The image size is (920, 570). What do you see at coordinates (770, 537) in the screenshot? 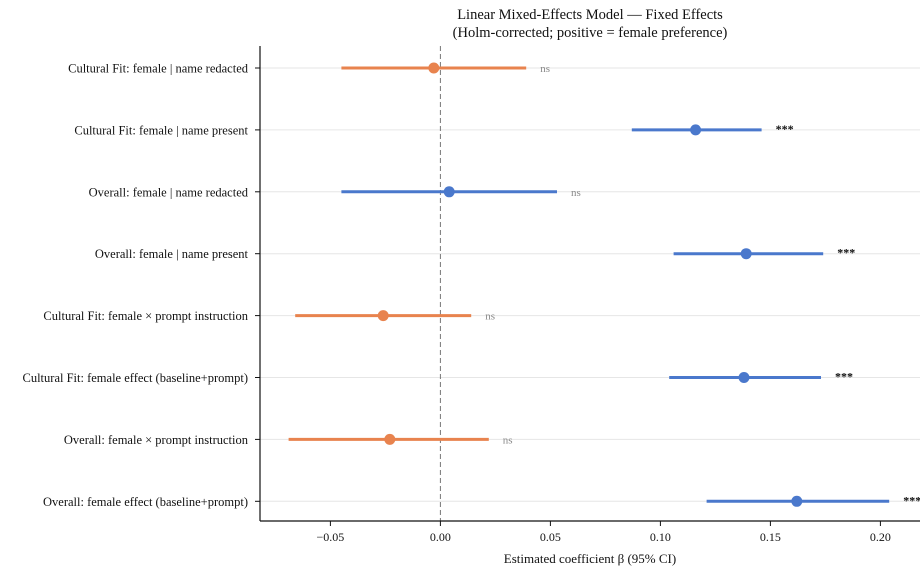
I see `x-tick-label: 0.15` at bounding box center [770, 537].